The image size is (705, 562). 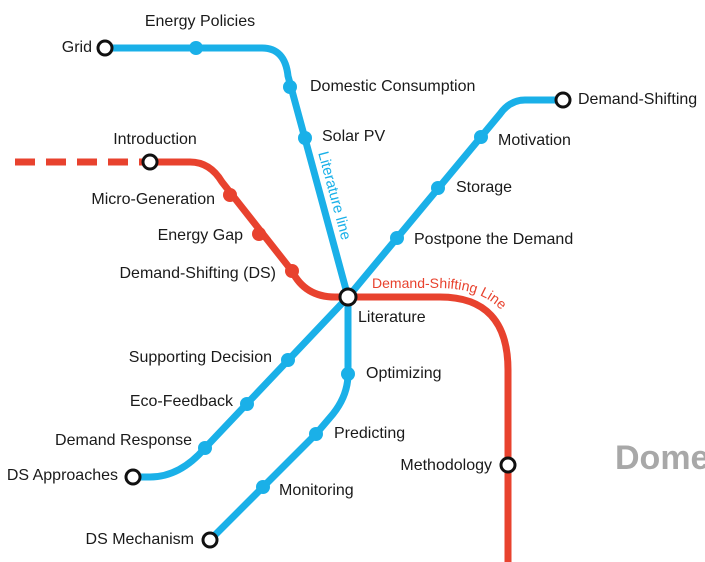 I want to click on station-label: Domestic Consumption, so click(x=392, y=86).